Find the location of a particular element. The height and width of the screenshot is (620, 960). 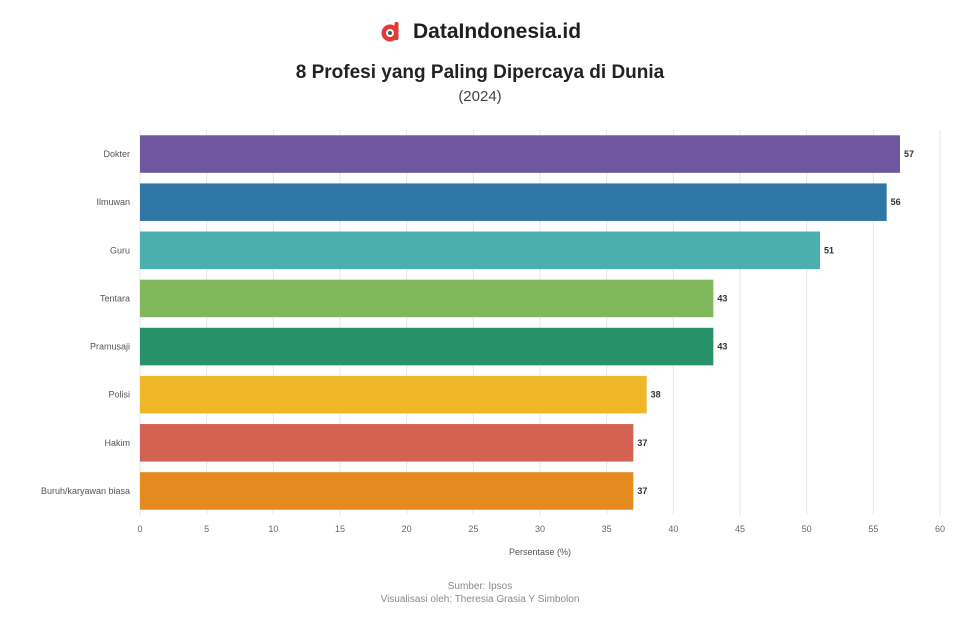

source-text: Sumber: Ipsos is located at coordinates (480, 586).